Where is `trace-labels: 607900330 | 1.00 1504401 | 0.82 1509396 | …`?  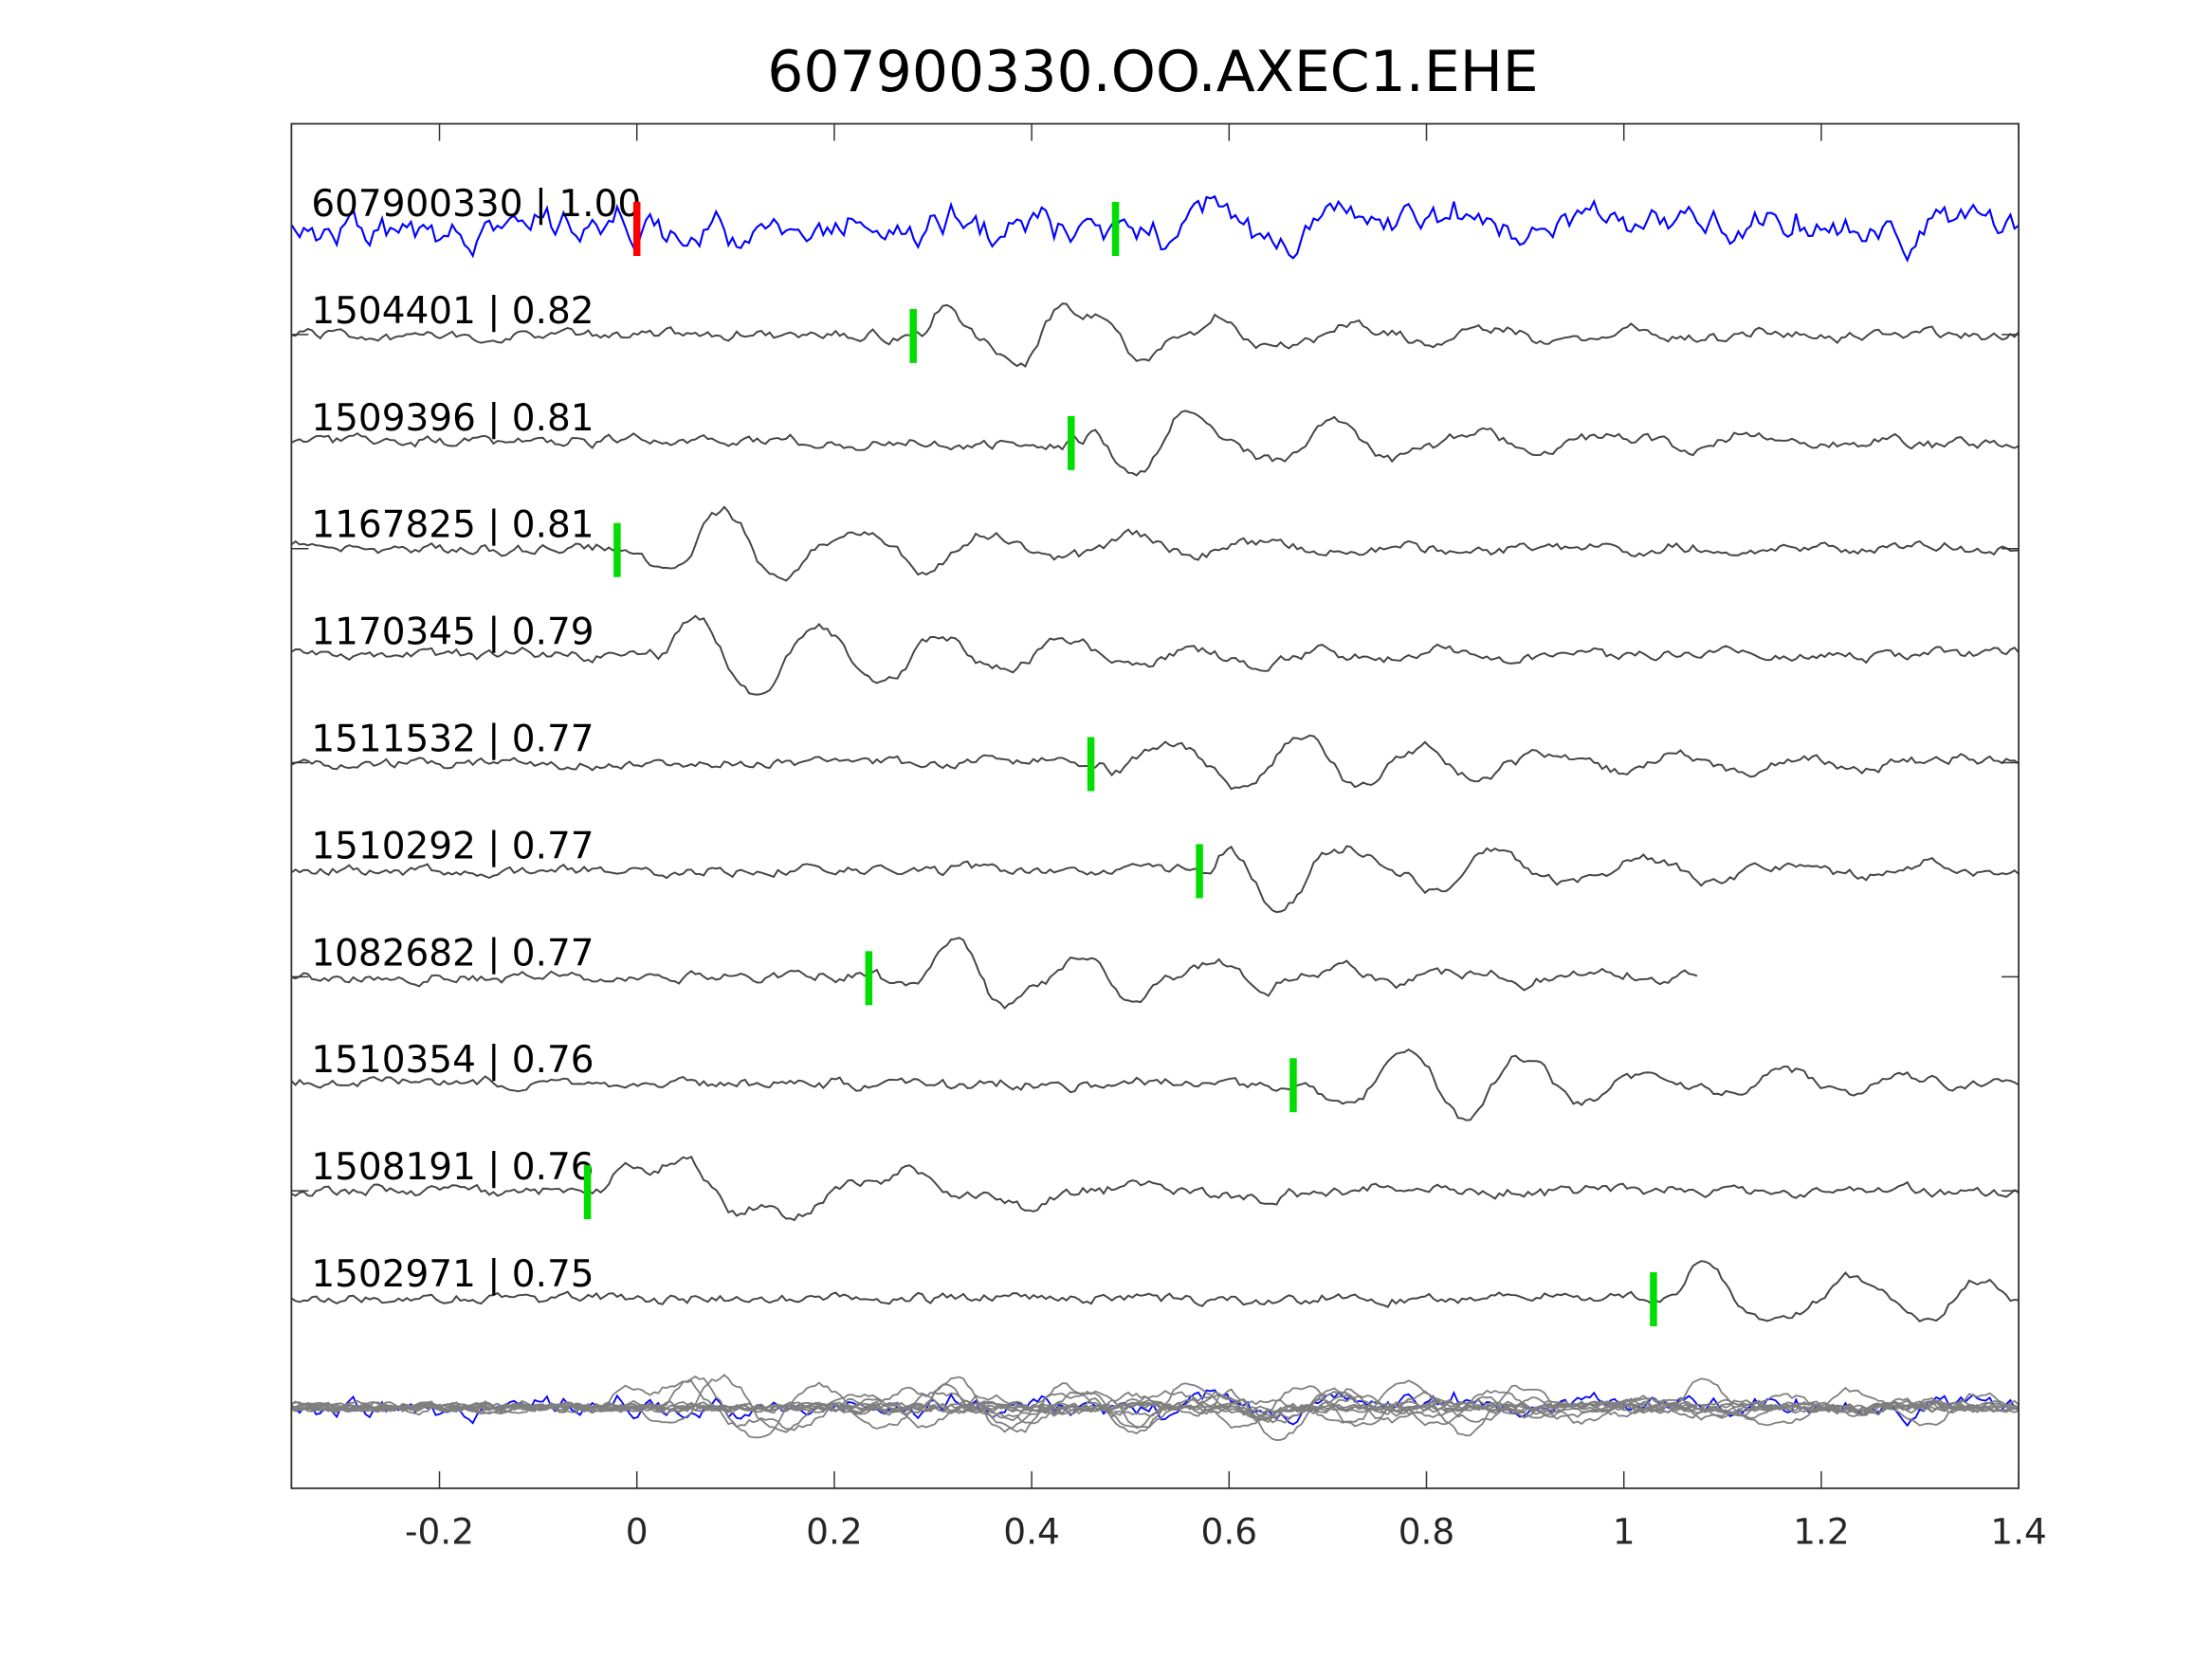
trace-labels: 607900330 | 1.00 1504401 | 0.82 1509396 | … is located at coordinates (476, 739).